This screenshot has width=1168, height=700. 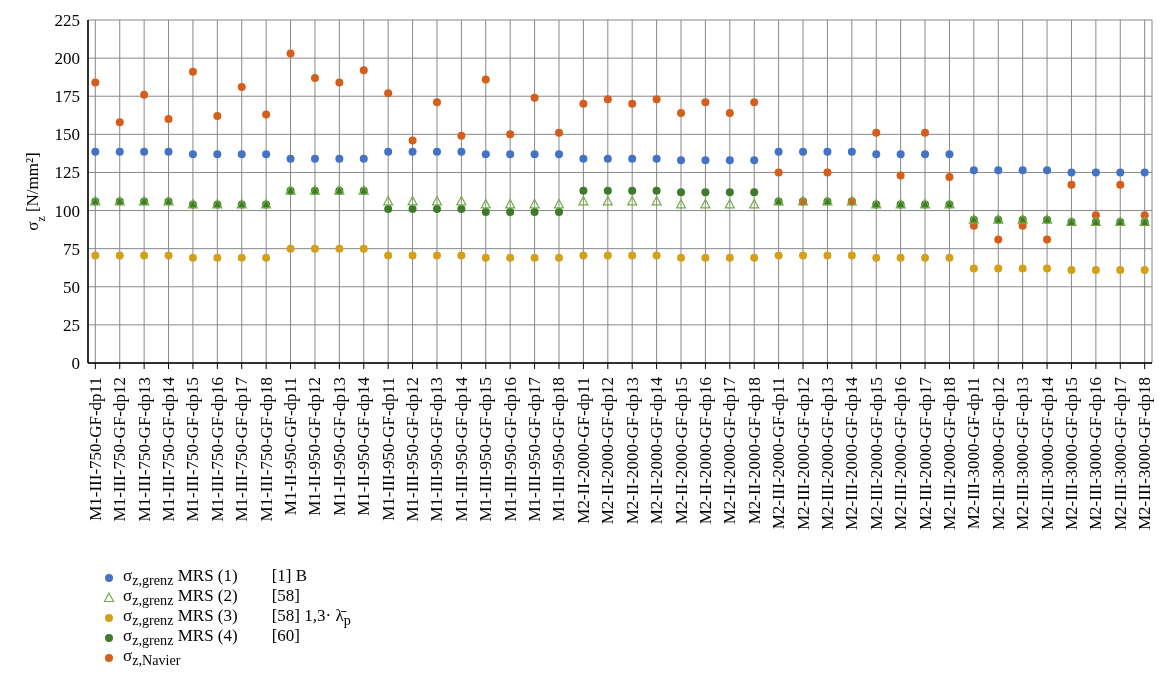 I want to click on y-tick-label: 150, so click(x=67, y=135).